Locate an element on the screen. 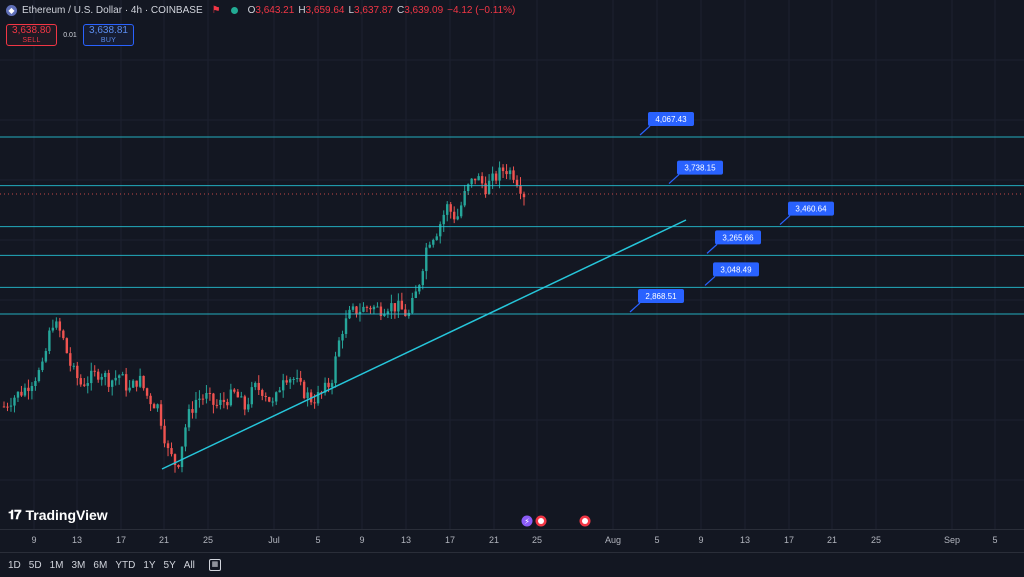 This screenshot has height=577, width=1024. market-status-icon is located at coordinates (234, 10).